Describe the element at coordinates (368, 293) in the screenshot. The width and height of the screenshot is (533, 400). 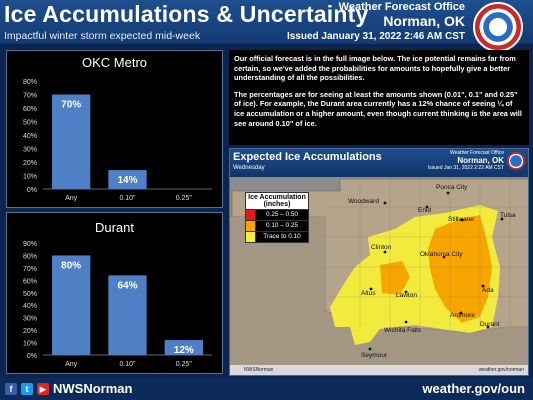
I see `city-altus: Altus` at that location.